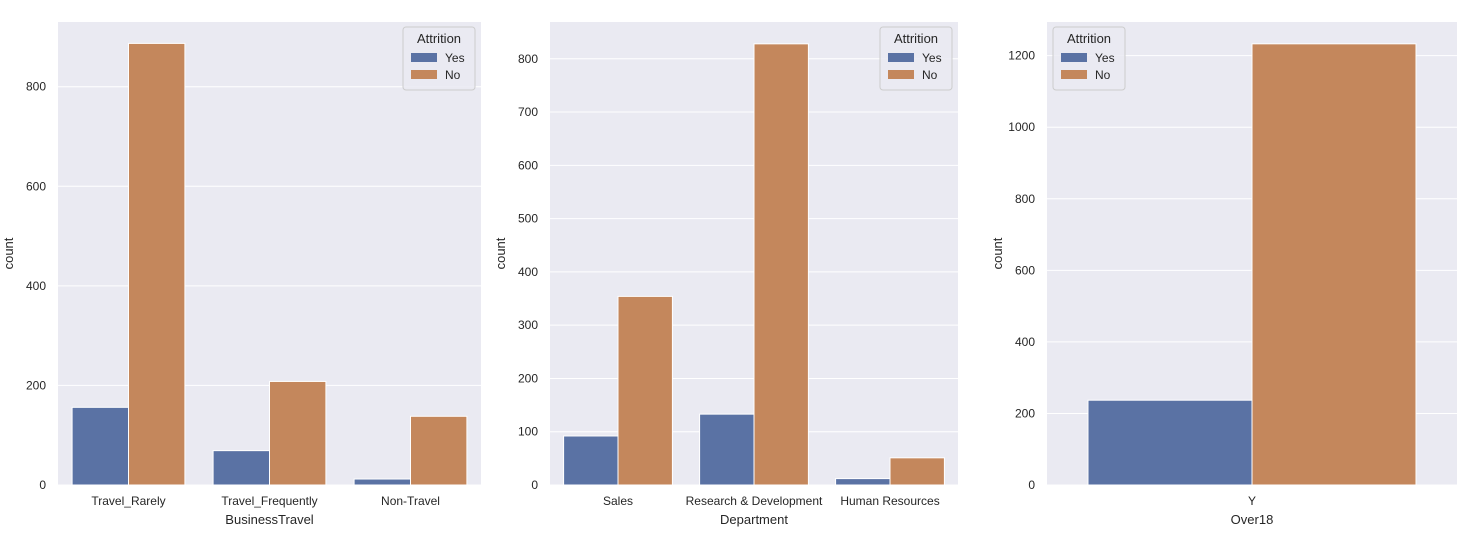 This screenshot has width=1467, height=552. Describe the element at coordinates (528, 325) in the screenshot. I see `y-tick-label: 300` at that location.